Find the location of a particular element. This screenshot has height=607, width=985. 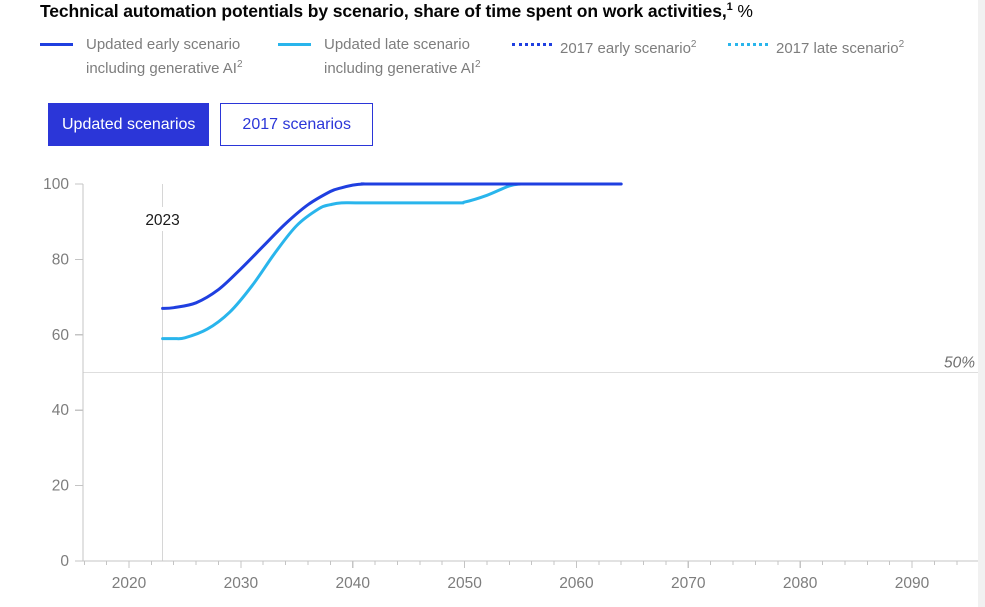

y-tick-label: 100 is located at coordinates (56, 184).